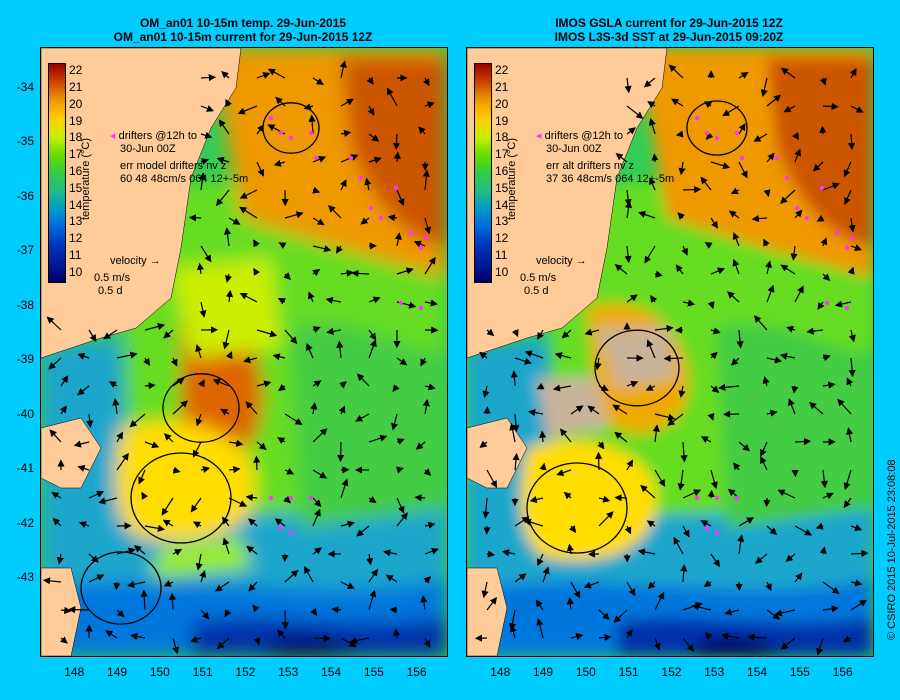  Describe the element at coordinates (25, 141) in the screenshot. I see `latitude-tick: -35` at that location.